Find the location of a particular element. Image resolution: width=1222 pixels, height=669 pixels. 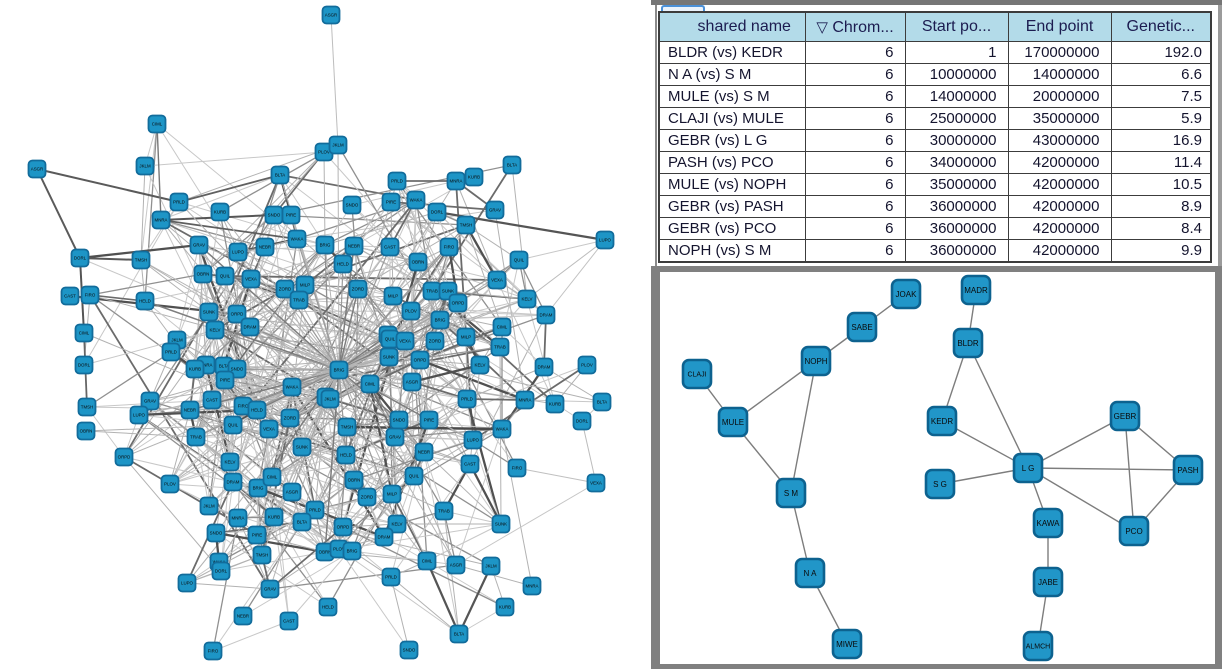

svg-text: BLDR is located at coordinates (968, 343).